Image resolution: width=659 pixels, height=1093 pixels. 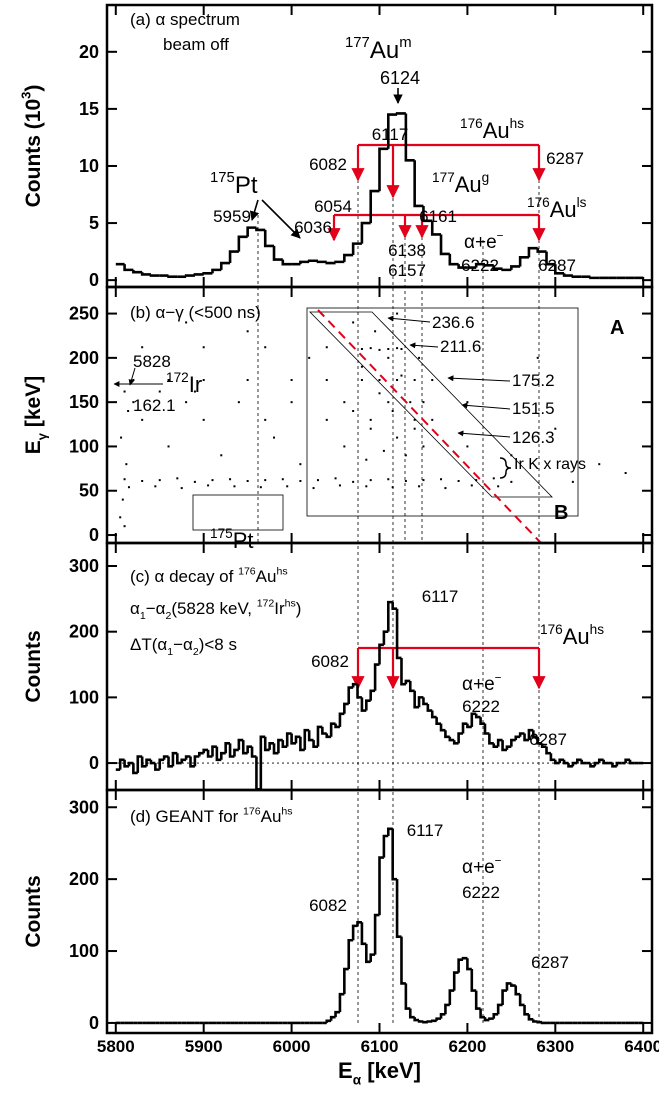 What do you see at coordinates (152, 361) in the screenshot?
I see `annotation: 5828` at bounding box center [152, 361].